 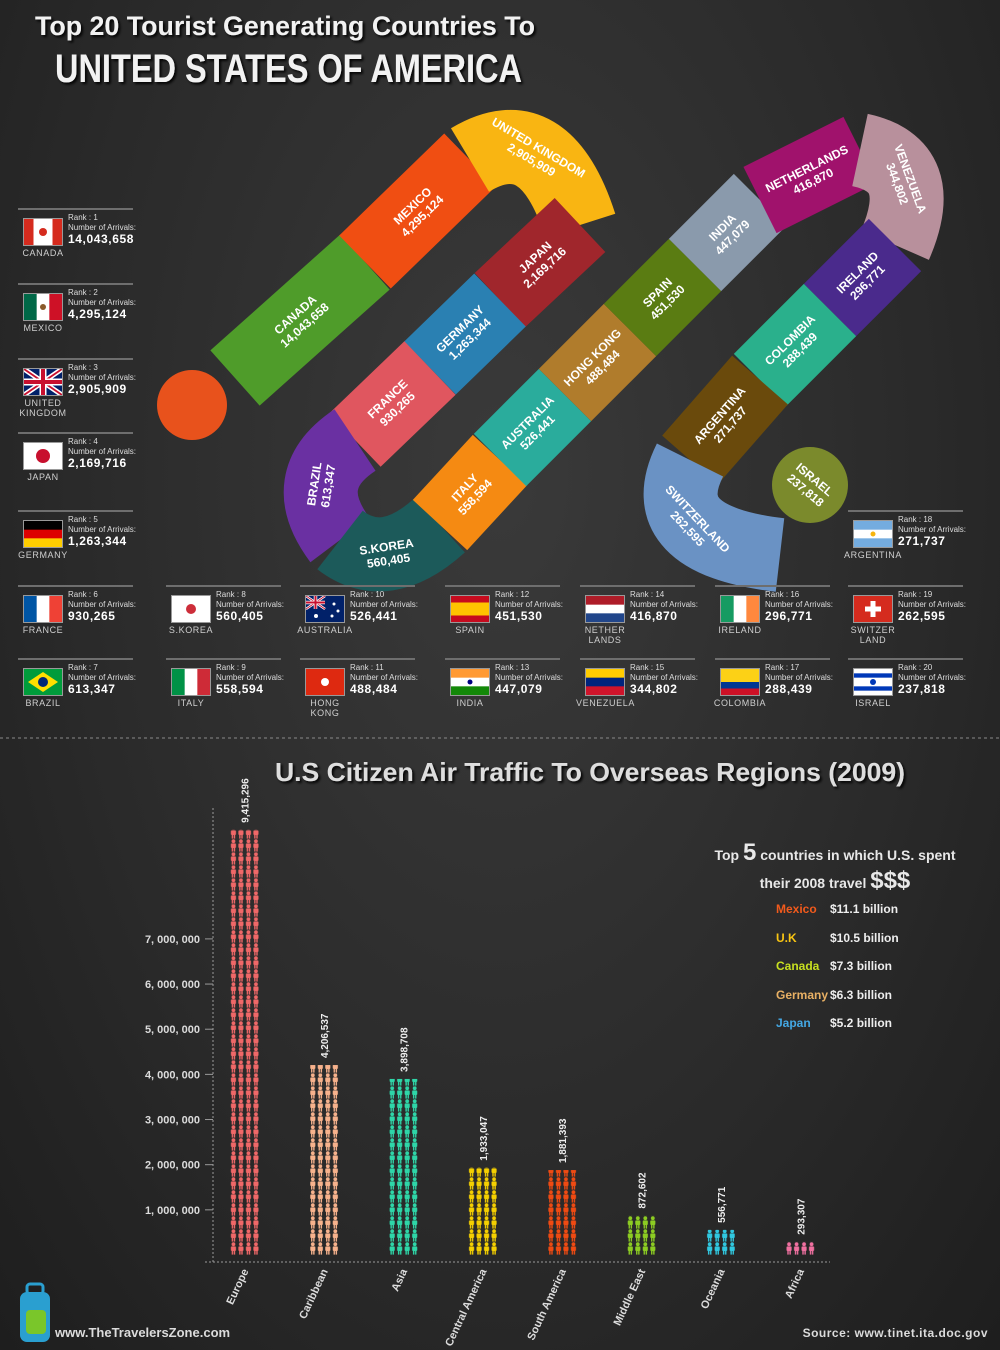 I want to click on card-rank: Rank : 5, so click(x=83, y=519).